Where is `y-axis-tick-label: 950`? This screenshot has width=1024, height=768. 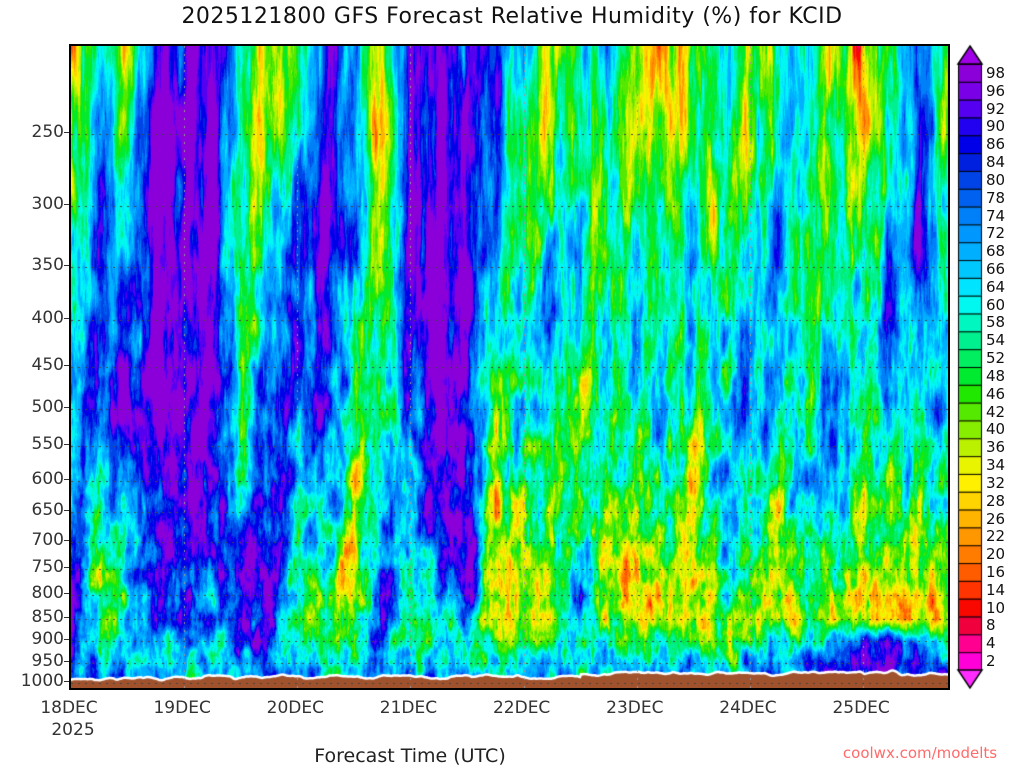
y-axis-tick-label: 950 is located at coordinates (47, 660).